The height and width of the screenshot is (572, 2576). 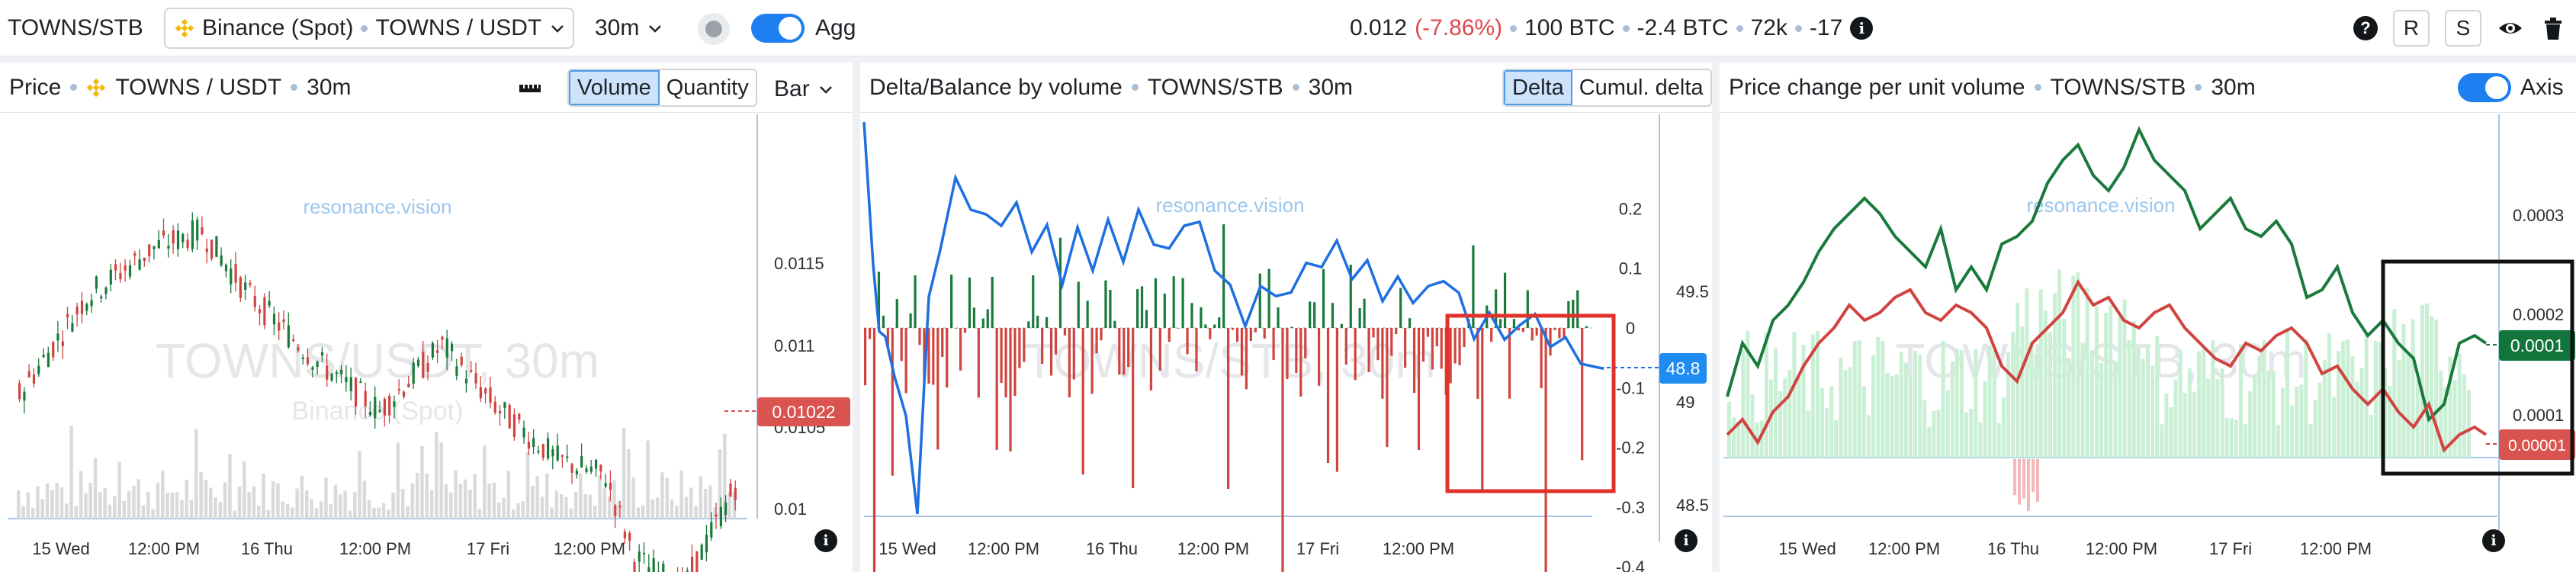 I want to click on interval-selector: 30m, so click(x=629, y=28).